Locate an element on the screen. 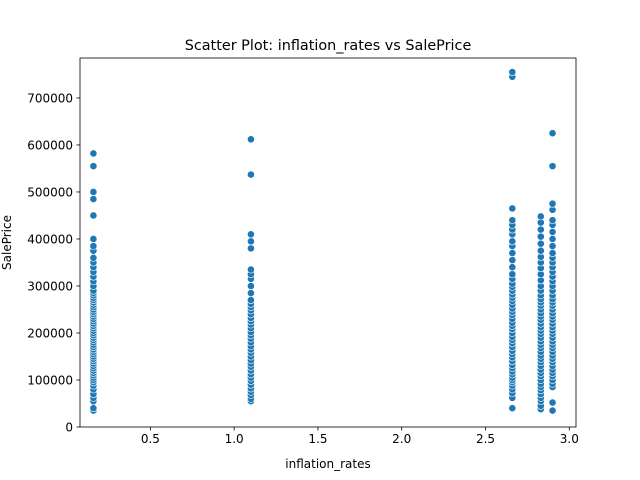  y-tick-label: 300000 is located at coordinates (50, 286).